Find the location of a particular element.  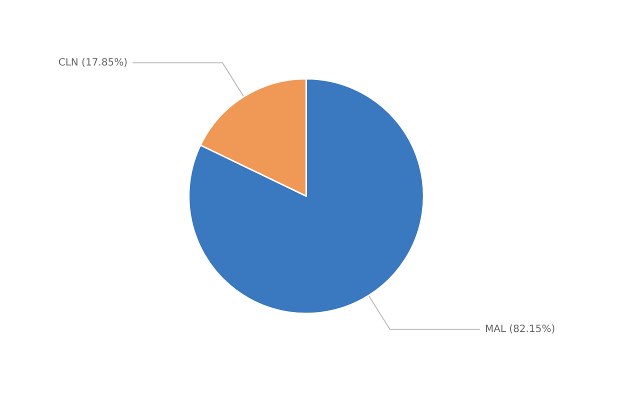

slice-label: CLN (17.85%) is located at coordinates (93, 62).